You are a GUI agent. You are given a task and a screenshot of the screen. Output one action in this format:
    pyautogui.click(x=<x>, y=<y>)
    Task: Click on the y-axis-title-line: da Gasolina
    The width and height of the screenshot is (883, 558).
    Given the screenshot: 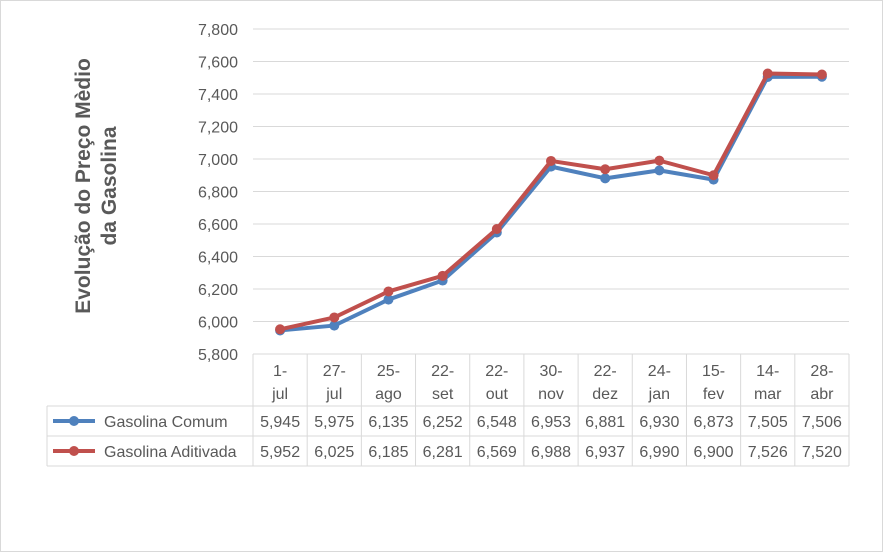 What is the action you would take?
    pyautogui.click(x=109, y=185)
    